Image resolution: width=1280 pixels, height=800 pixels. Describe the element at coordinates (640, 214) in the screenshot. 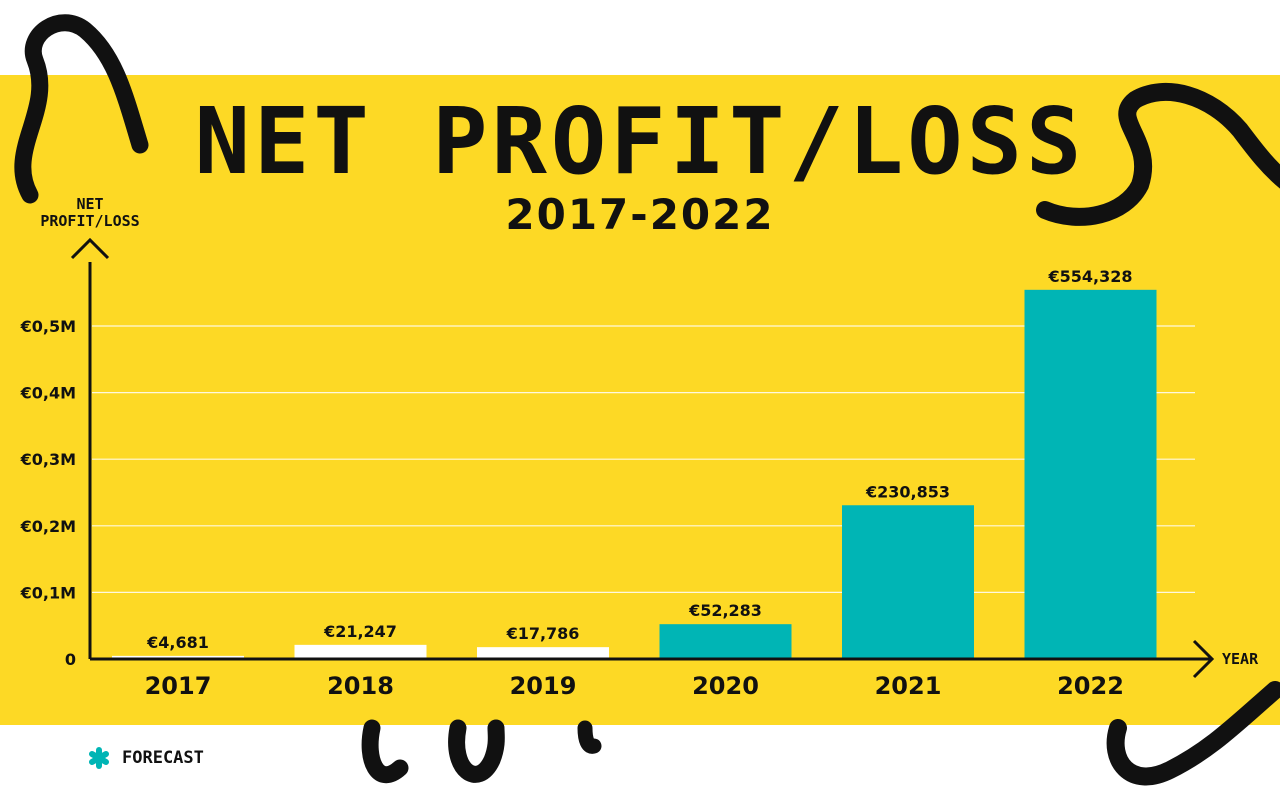

I see `chart-subtitle: 2017-2022` at that location.